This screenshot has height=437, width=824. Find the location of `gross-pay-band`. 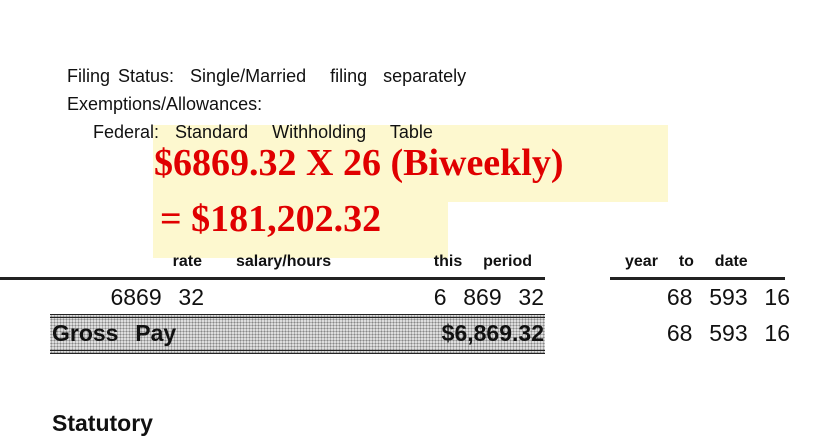

gross-pay-band is located at coordinates (297, 334).